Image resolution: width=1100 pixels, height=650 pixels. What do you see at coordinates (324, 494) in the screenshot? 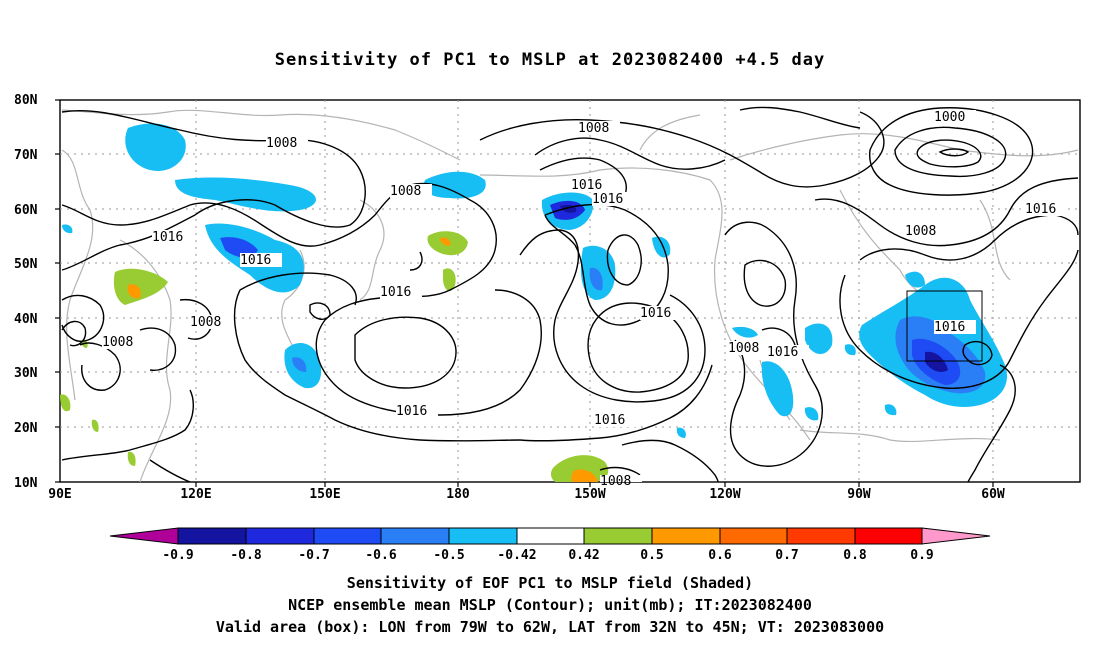
I see `lon-tick-label: 150E` at bounding box center [324, 494].